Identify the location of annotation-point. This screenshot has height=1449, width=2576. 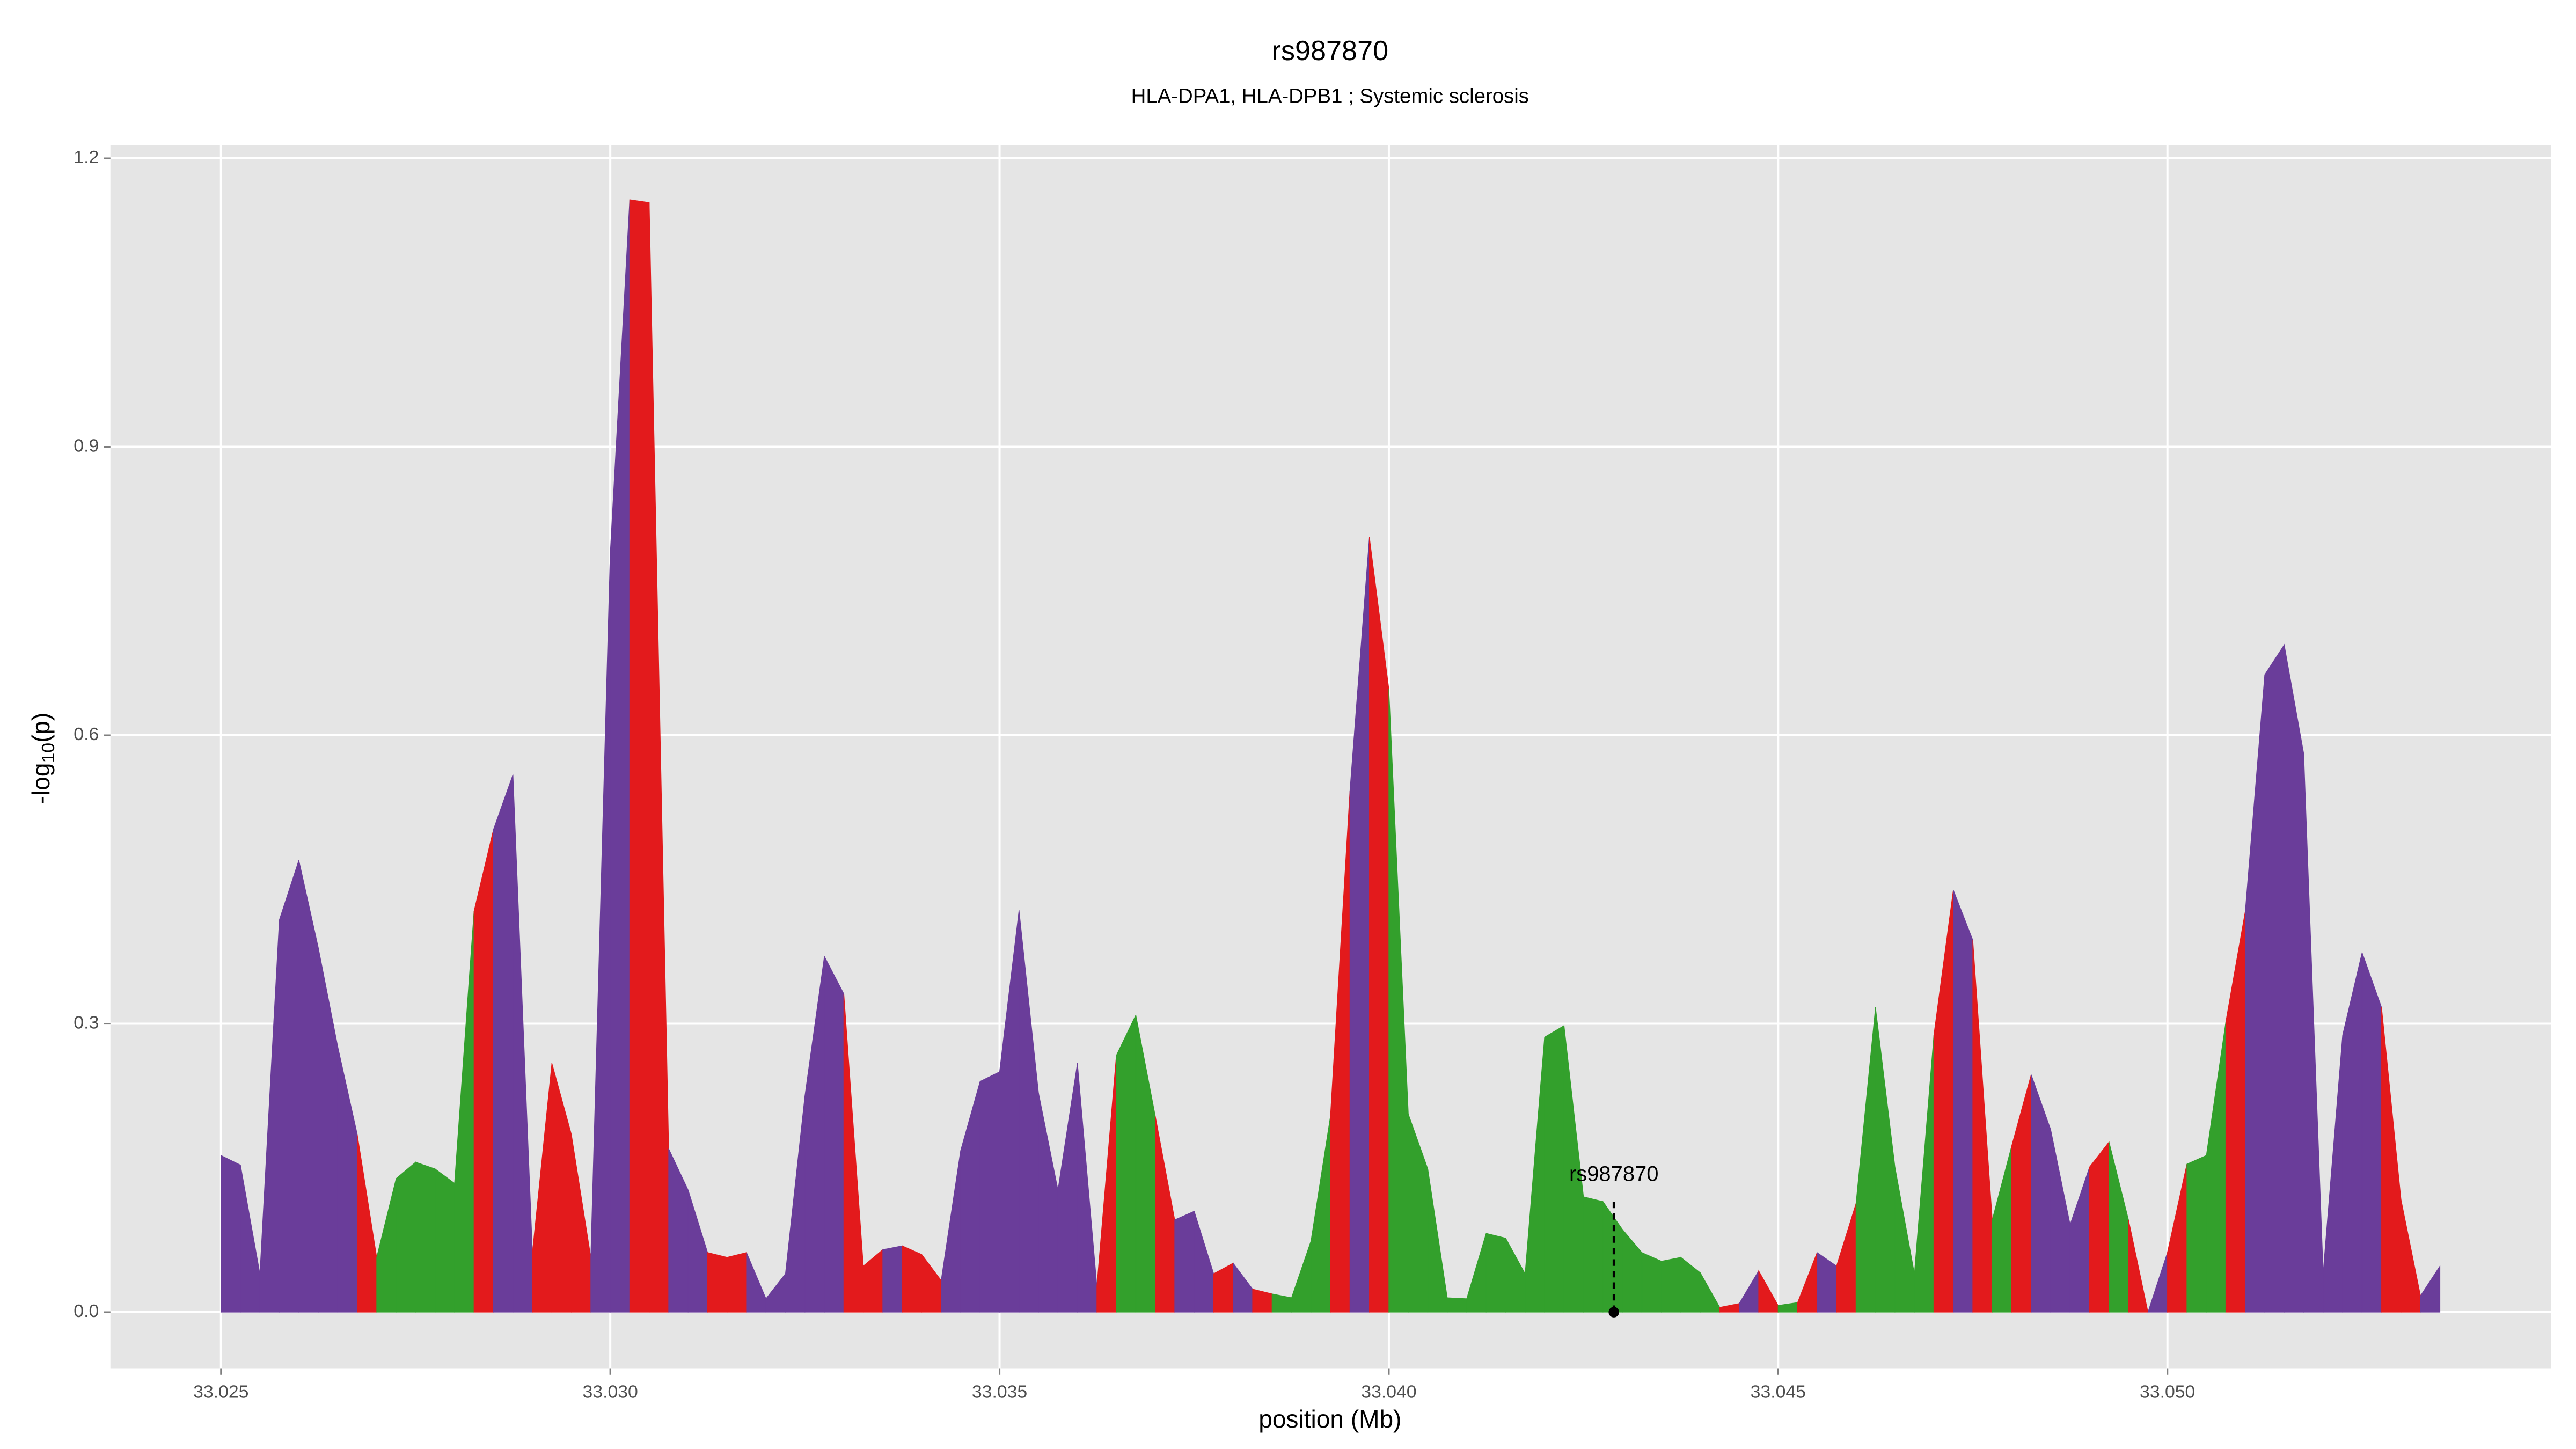
(1614, 1312).